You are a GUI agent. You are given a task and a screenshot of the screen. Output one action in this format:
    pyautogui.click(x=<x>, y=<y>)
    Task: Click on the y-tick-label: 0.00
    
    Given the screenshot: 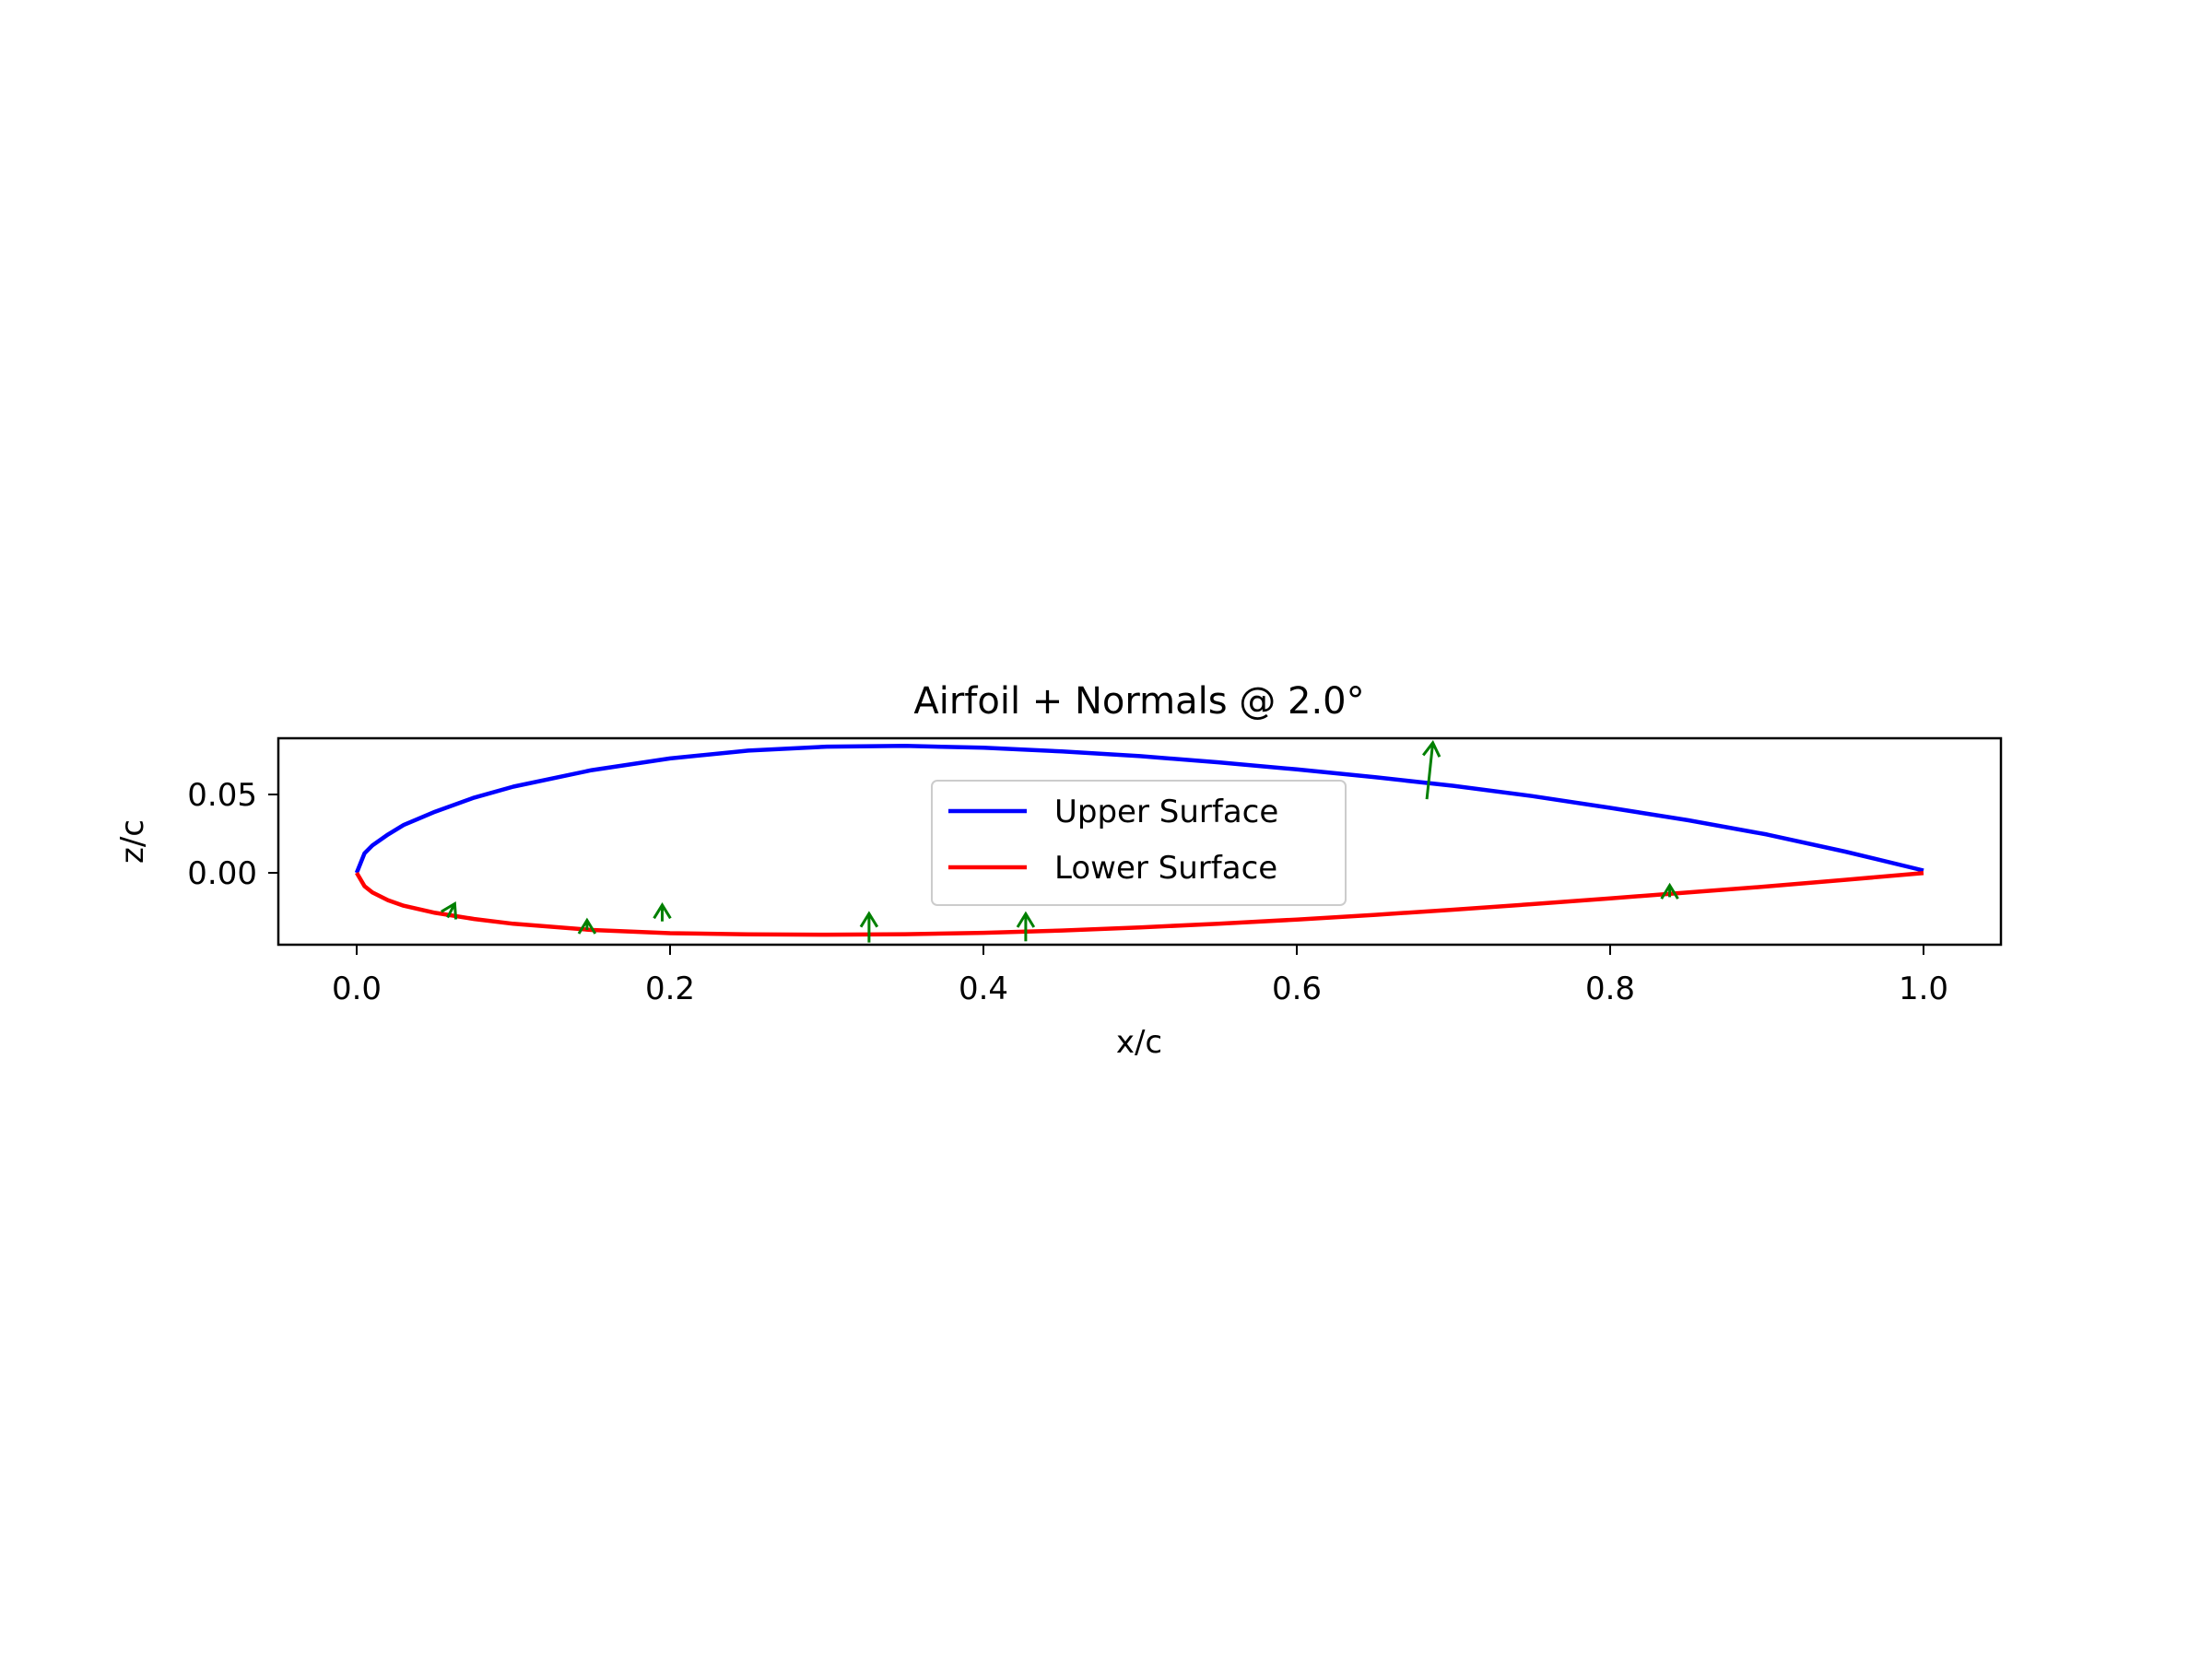 What is the action you would take?
    pyautogui.click(x=222, y=873)
    